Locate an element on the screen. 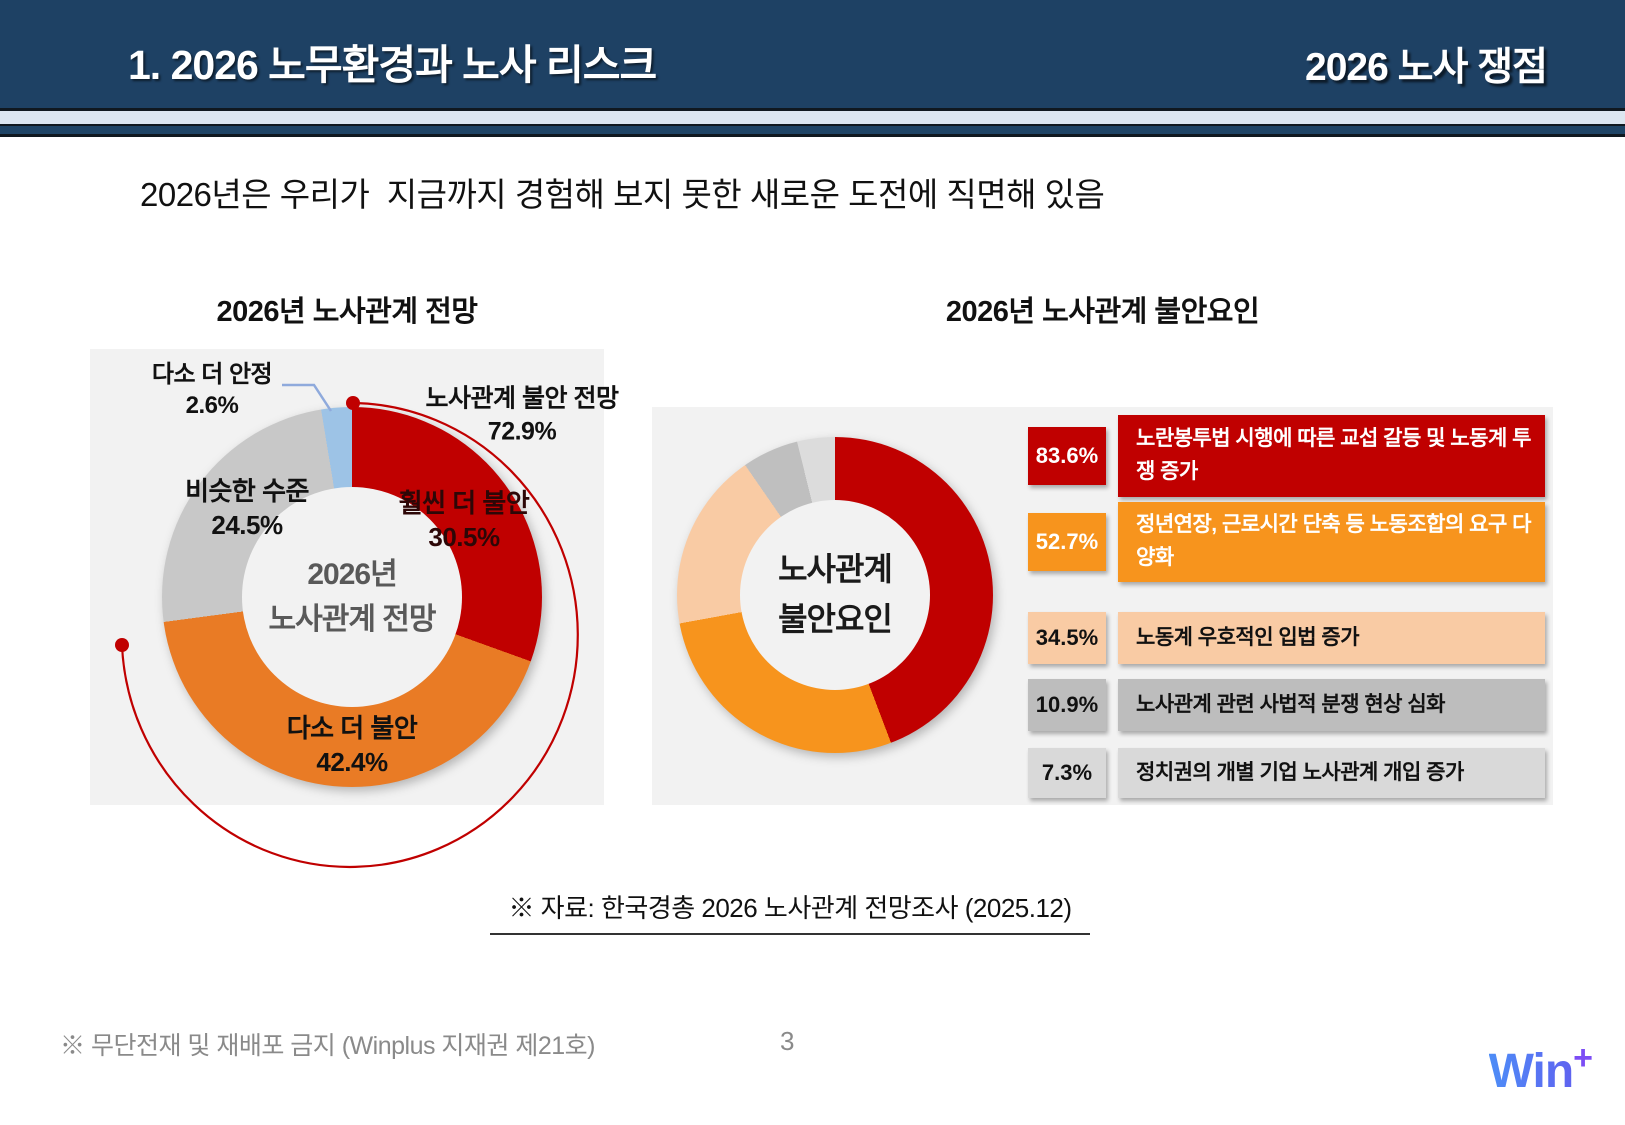 Image resolution: width=1625 pixels, height=1125 pixels. callout-arc-dot-start is located at coordinates (353, 403).